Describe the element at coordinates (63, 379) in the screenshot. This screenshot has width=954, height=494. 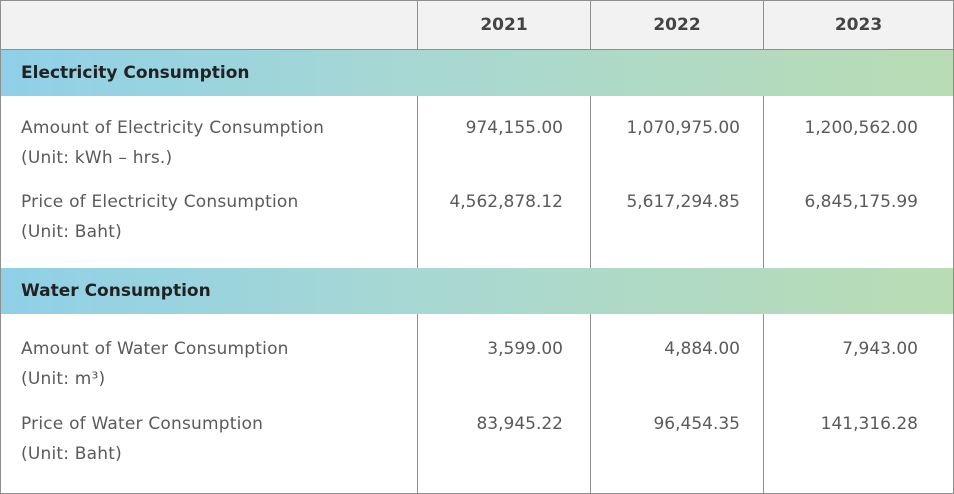
I see `row-label-unit: (Unit: m³)` at that location.